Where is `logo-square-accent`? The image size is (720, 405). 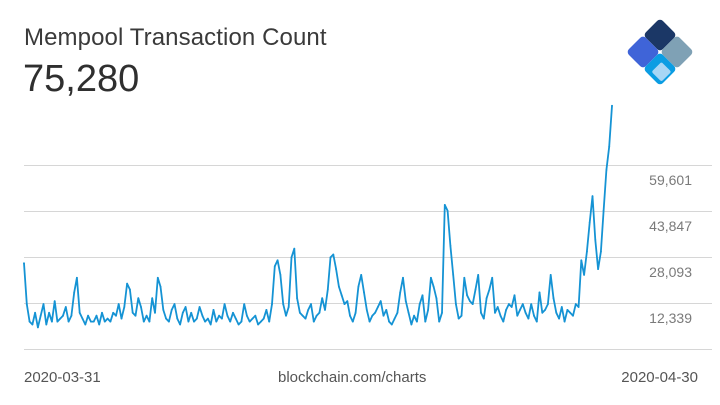
logo-square-accent is located at coordinates (661, 71).